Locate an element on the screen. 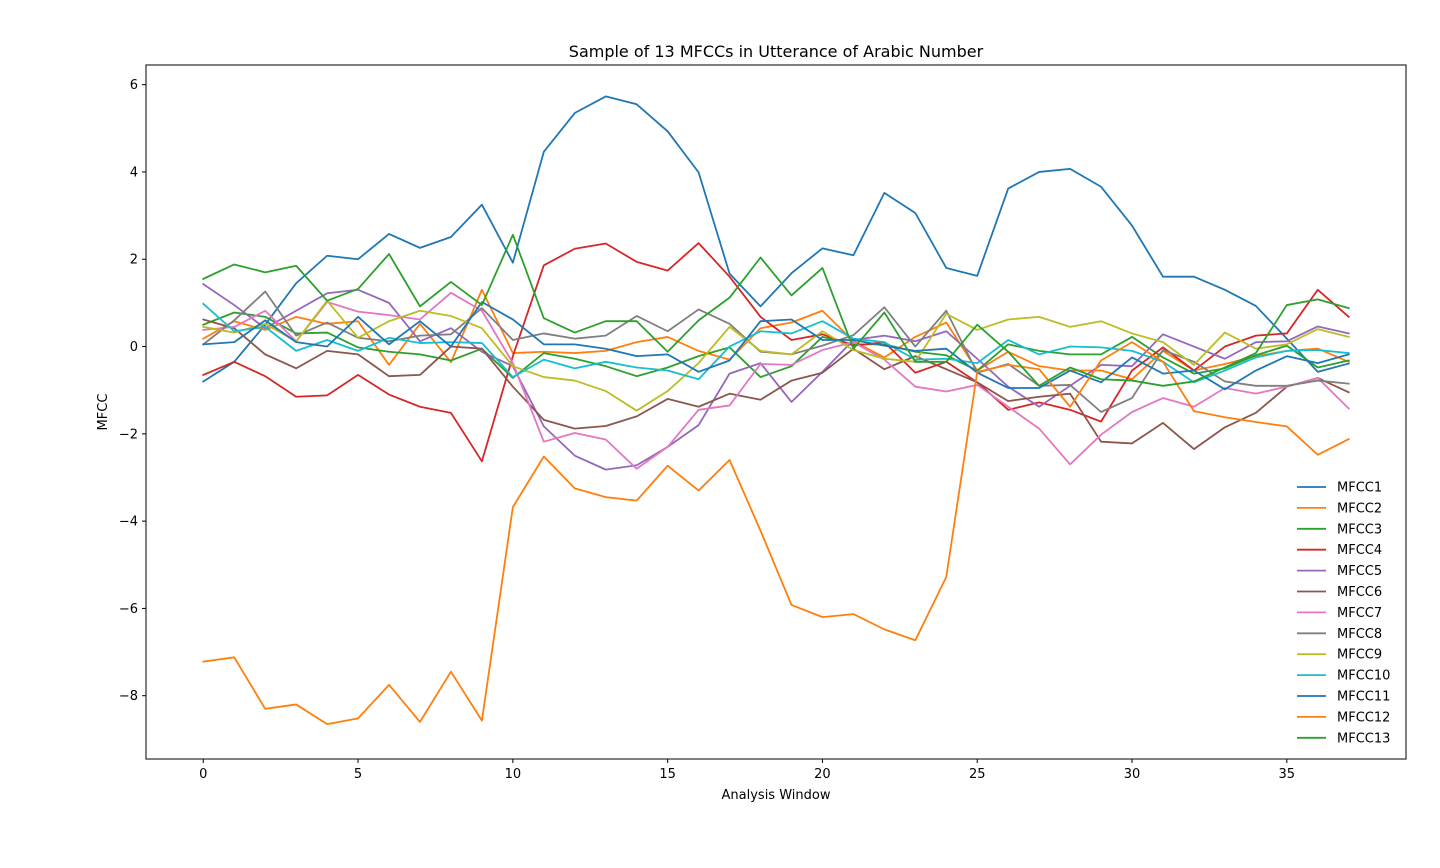 The width and height of the screenshot is (1440, 868). x-tick-label: 20 is located at coordinates (822, 774).